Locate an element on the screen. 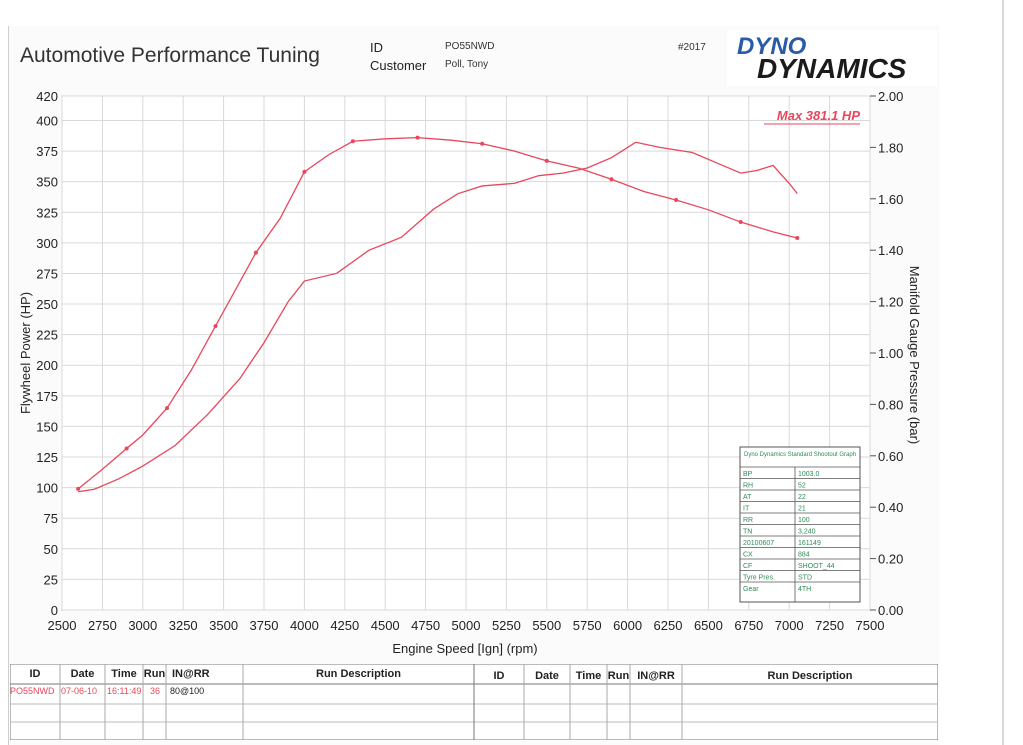 This screenshot has height=745, width=1023. conditions-value: 3,240 is located at coordinates (807, 532).